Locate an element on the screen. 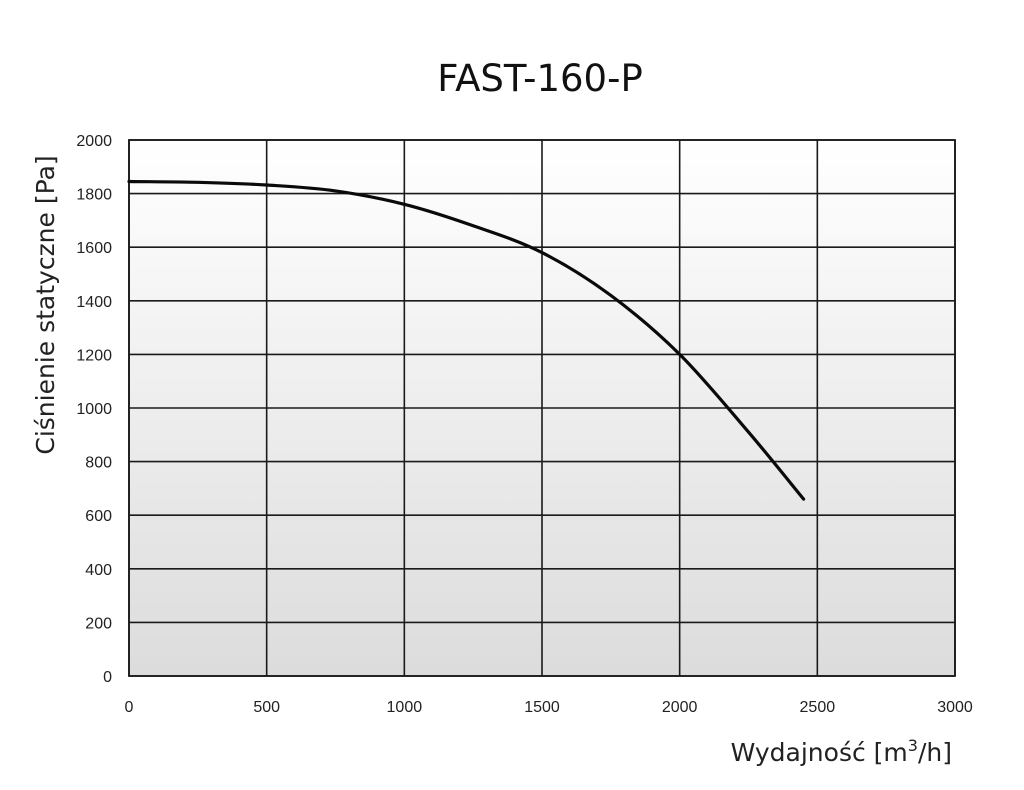 This screenshot has width=1024, height=790. y-tick-label: 0 is located at coordinates (107, 677).